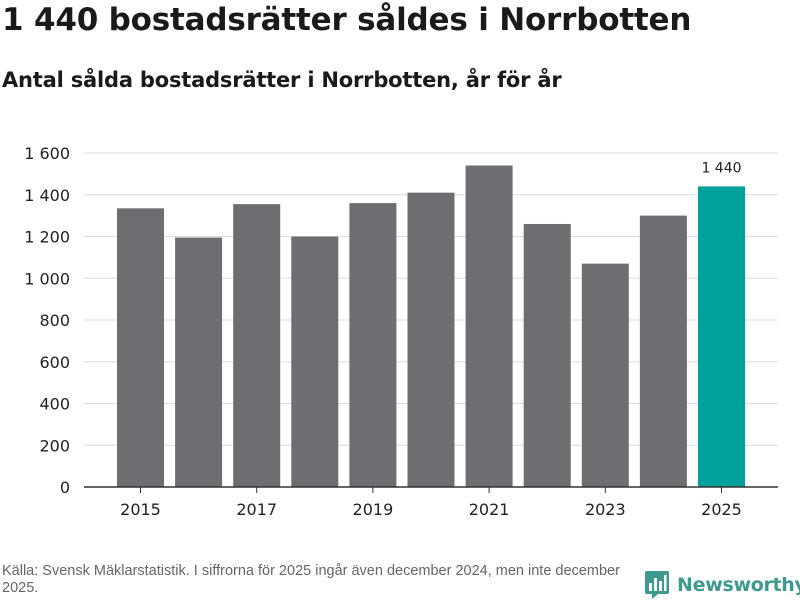  What do you see at coordinates (199, 362) in the screenshot?
I see `bar-2016` at bounding box center [199, 362].